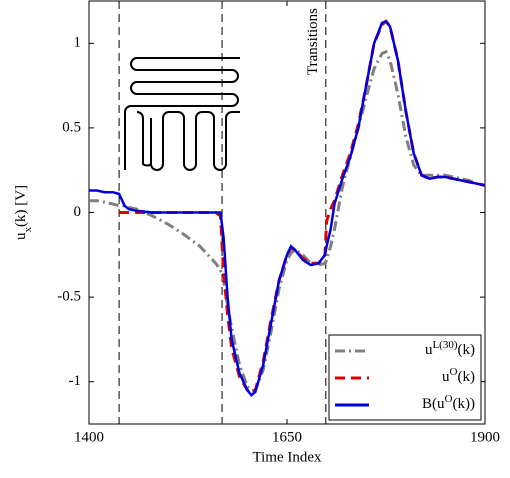 The height and width of the screenshot is (478, 510). What do you see at coordinates (75, 381) in the screenshot?
I see `y-tick-label: -1` at bounding box center [75, 381].